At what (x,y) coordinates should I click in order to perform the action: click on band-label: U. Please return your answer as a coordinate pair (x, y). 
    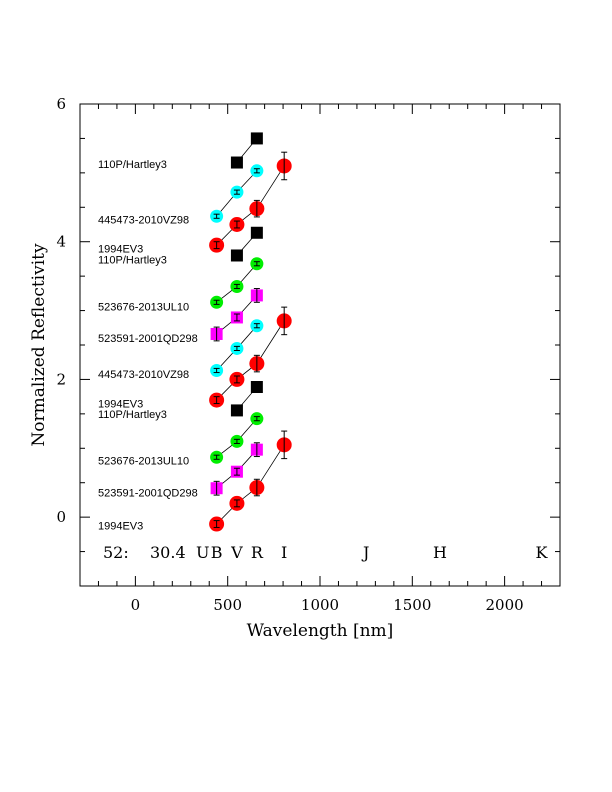
    Looking at the image, I should click on (202, 552).